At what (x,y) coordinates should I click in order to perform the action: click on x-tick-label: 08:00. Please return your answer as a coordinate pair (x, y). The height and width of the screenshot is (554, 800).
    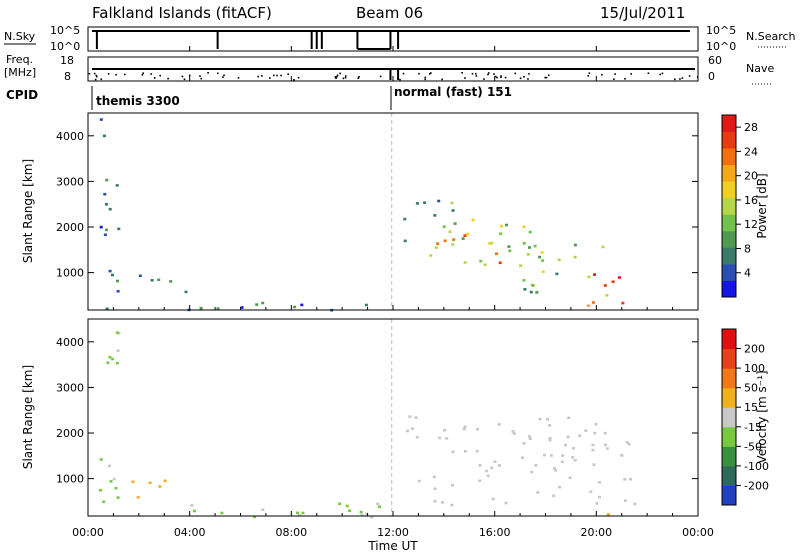
    Looking at the image, I should click on (291, 532).